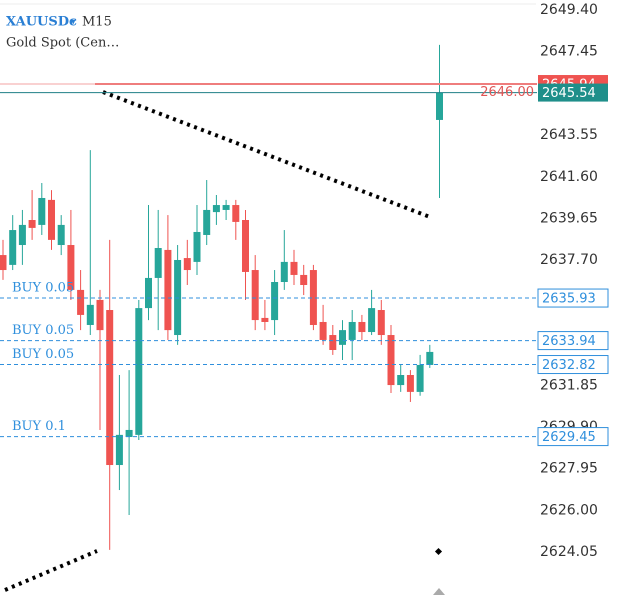  Describe the element at coordinates (439, 591) in the screenshot. I see `indicator-arrow` at that location.